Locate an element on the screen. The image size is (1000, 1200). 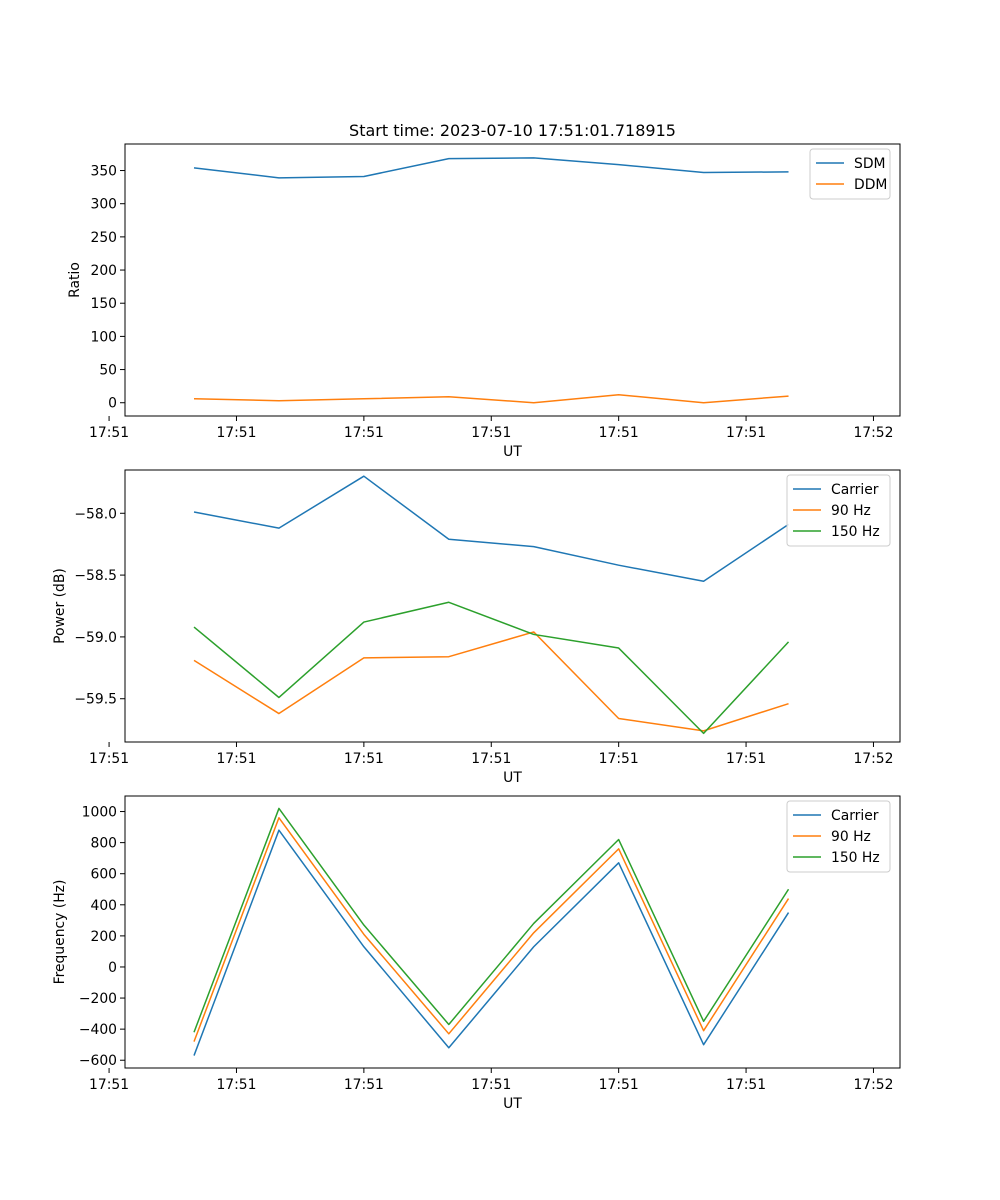
legend-label: SDM is located at coordinates (870, 164).